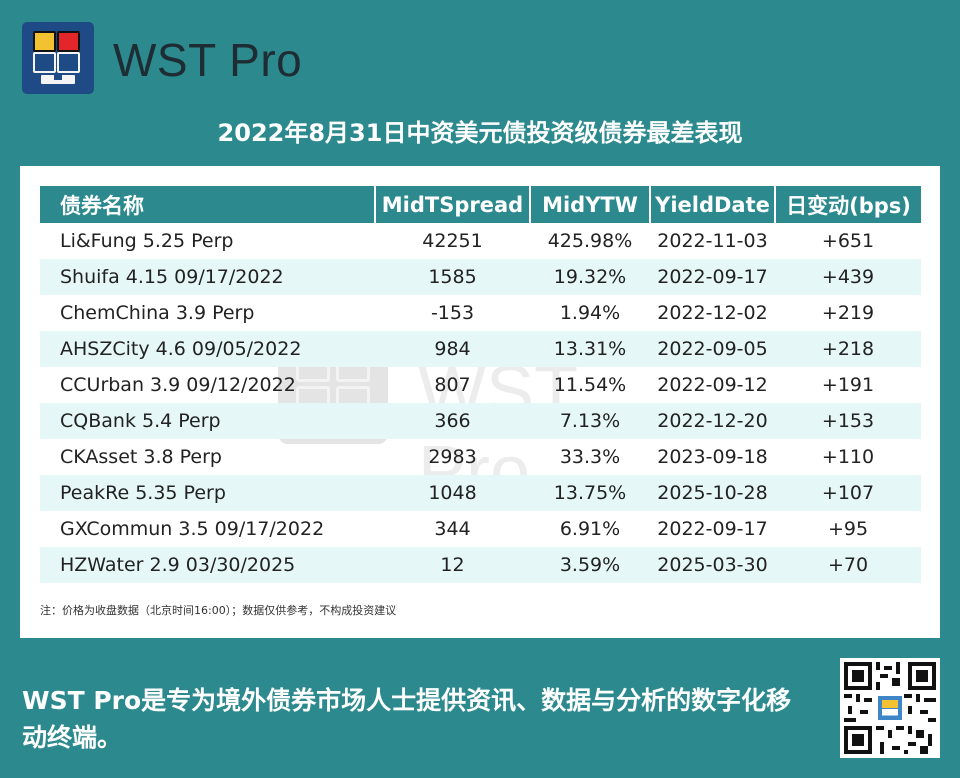 Image resolution: width=960 pixels, height=778 pixels. I want to click on wst-logo-icon, so click(58, 58).